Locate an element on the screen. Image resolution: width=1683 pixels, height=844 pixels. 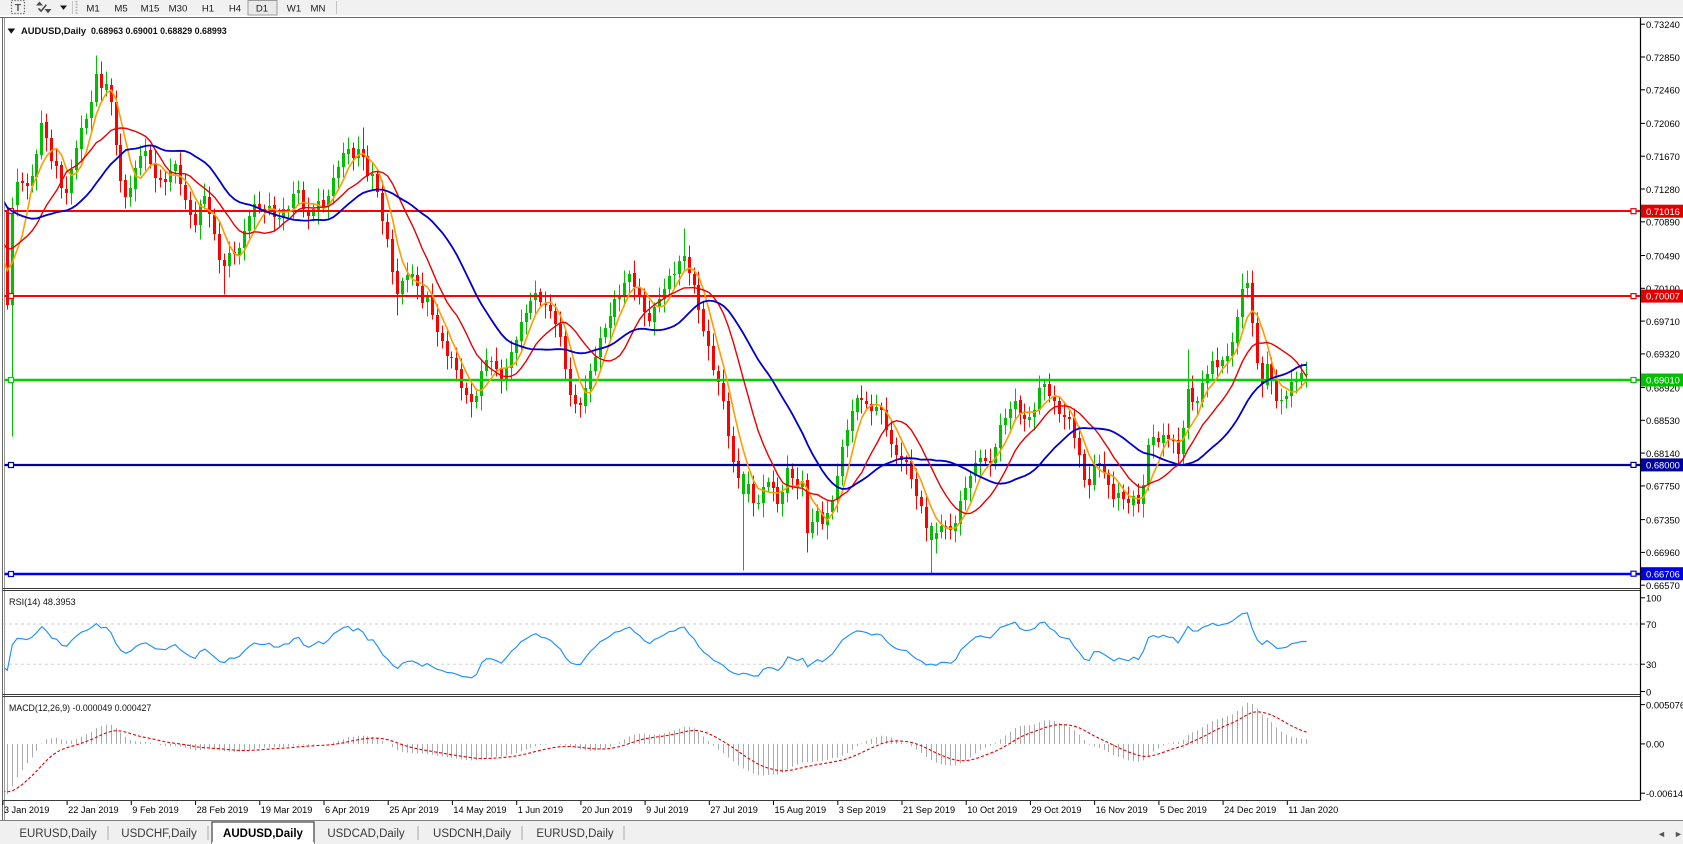
svg-text: 0.73240 is located at coordinates (1663, 24).